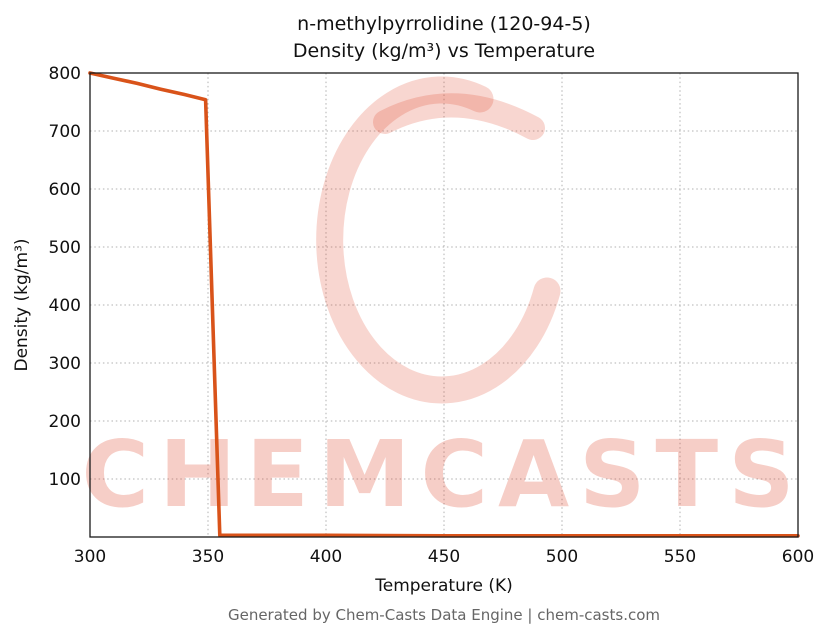  Describe the element at coordinates (65, 306) in the screenshot. I see `y-tick-label: 400` at that location.